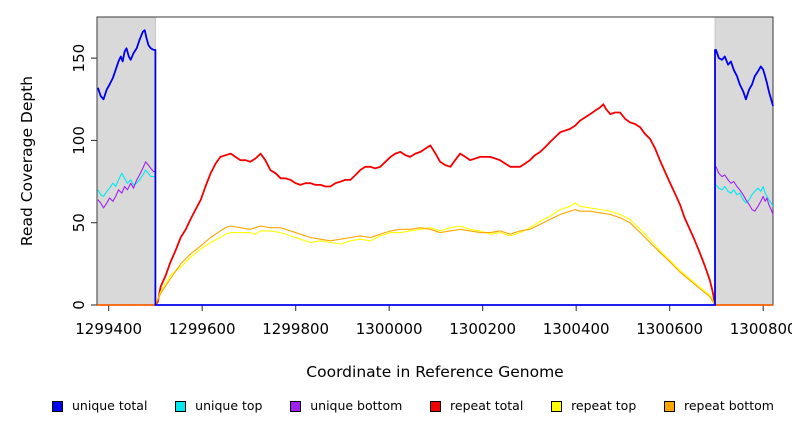 The image size is (792, 432). Describe the element at coordinates (181, 406) in the screenshot. I see `unique-top-swatch-icon` at that location.